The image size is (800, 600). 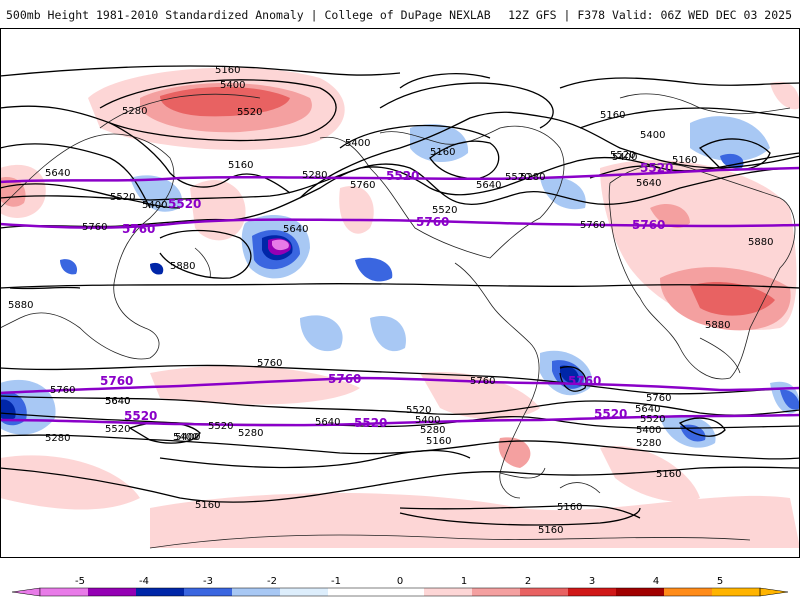 I want to click on colorbar-tick-label: -4, so click(x=144, y=581).